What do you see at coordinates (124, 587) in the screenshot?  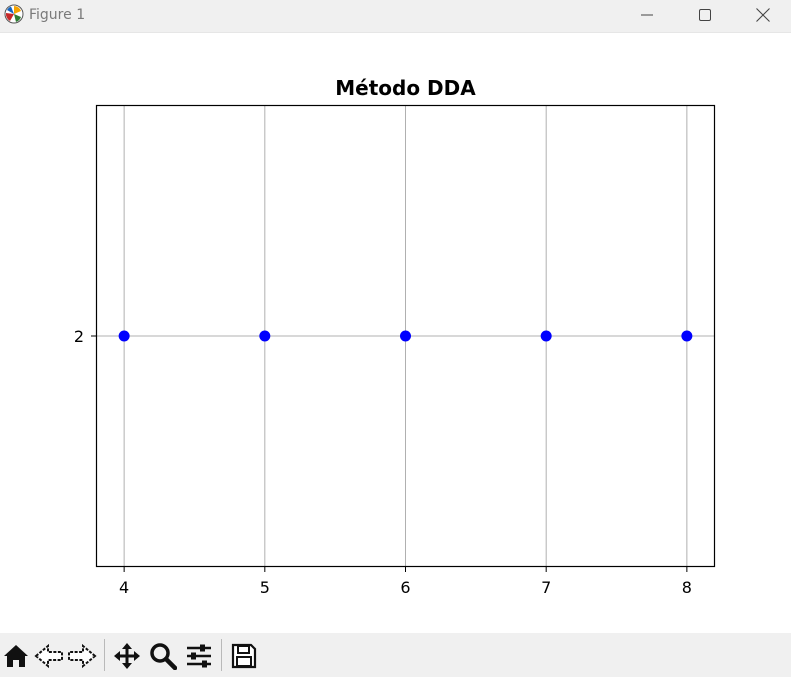 I see `x-tick-label: 4` at bounding box center [124, 587].